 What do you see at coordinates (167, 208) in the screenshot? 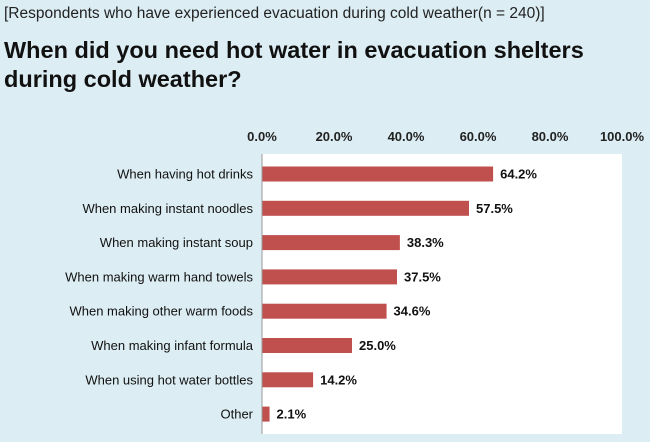
I see `category-label: When making instant noodles` at bounding box center [167, 208].